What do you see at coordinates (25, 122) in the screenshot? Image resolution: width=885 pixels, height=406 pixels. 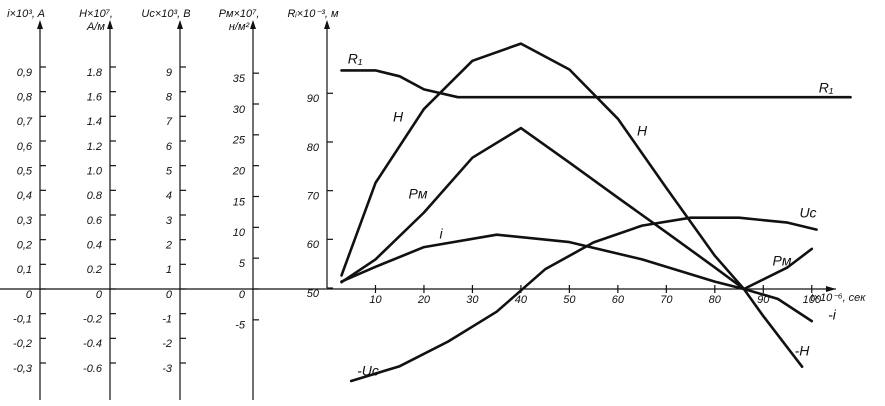 I see `y-tick-label: 0,7` at bounding box center [25, 122].